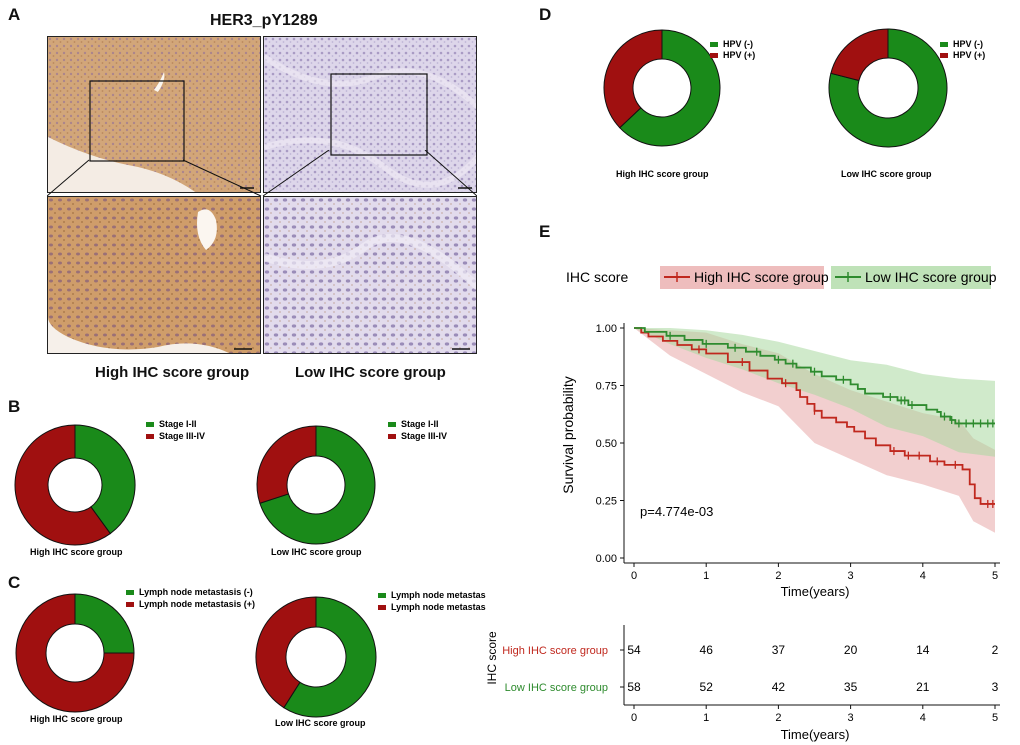  Describe the element at coordinates (634, 687) in the screenshot. I see `risk-cell: 58` at that location.